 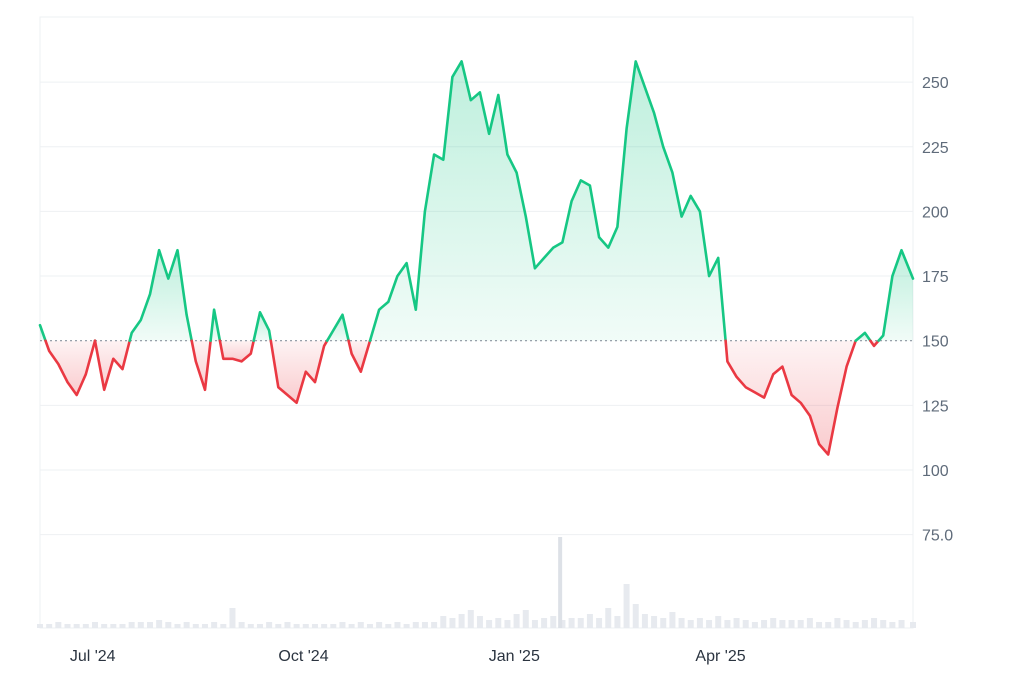 I want to click on y-tick-label: 175, so click(x=935, y=277).